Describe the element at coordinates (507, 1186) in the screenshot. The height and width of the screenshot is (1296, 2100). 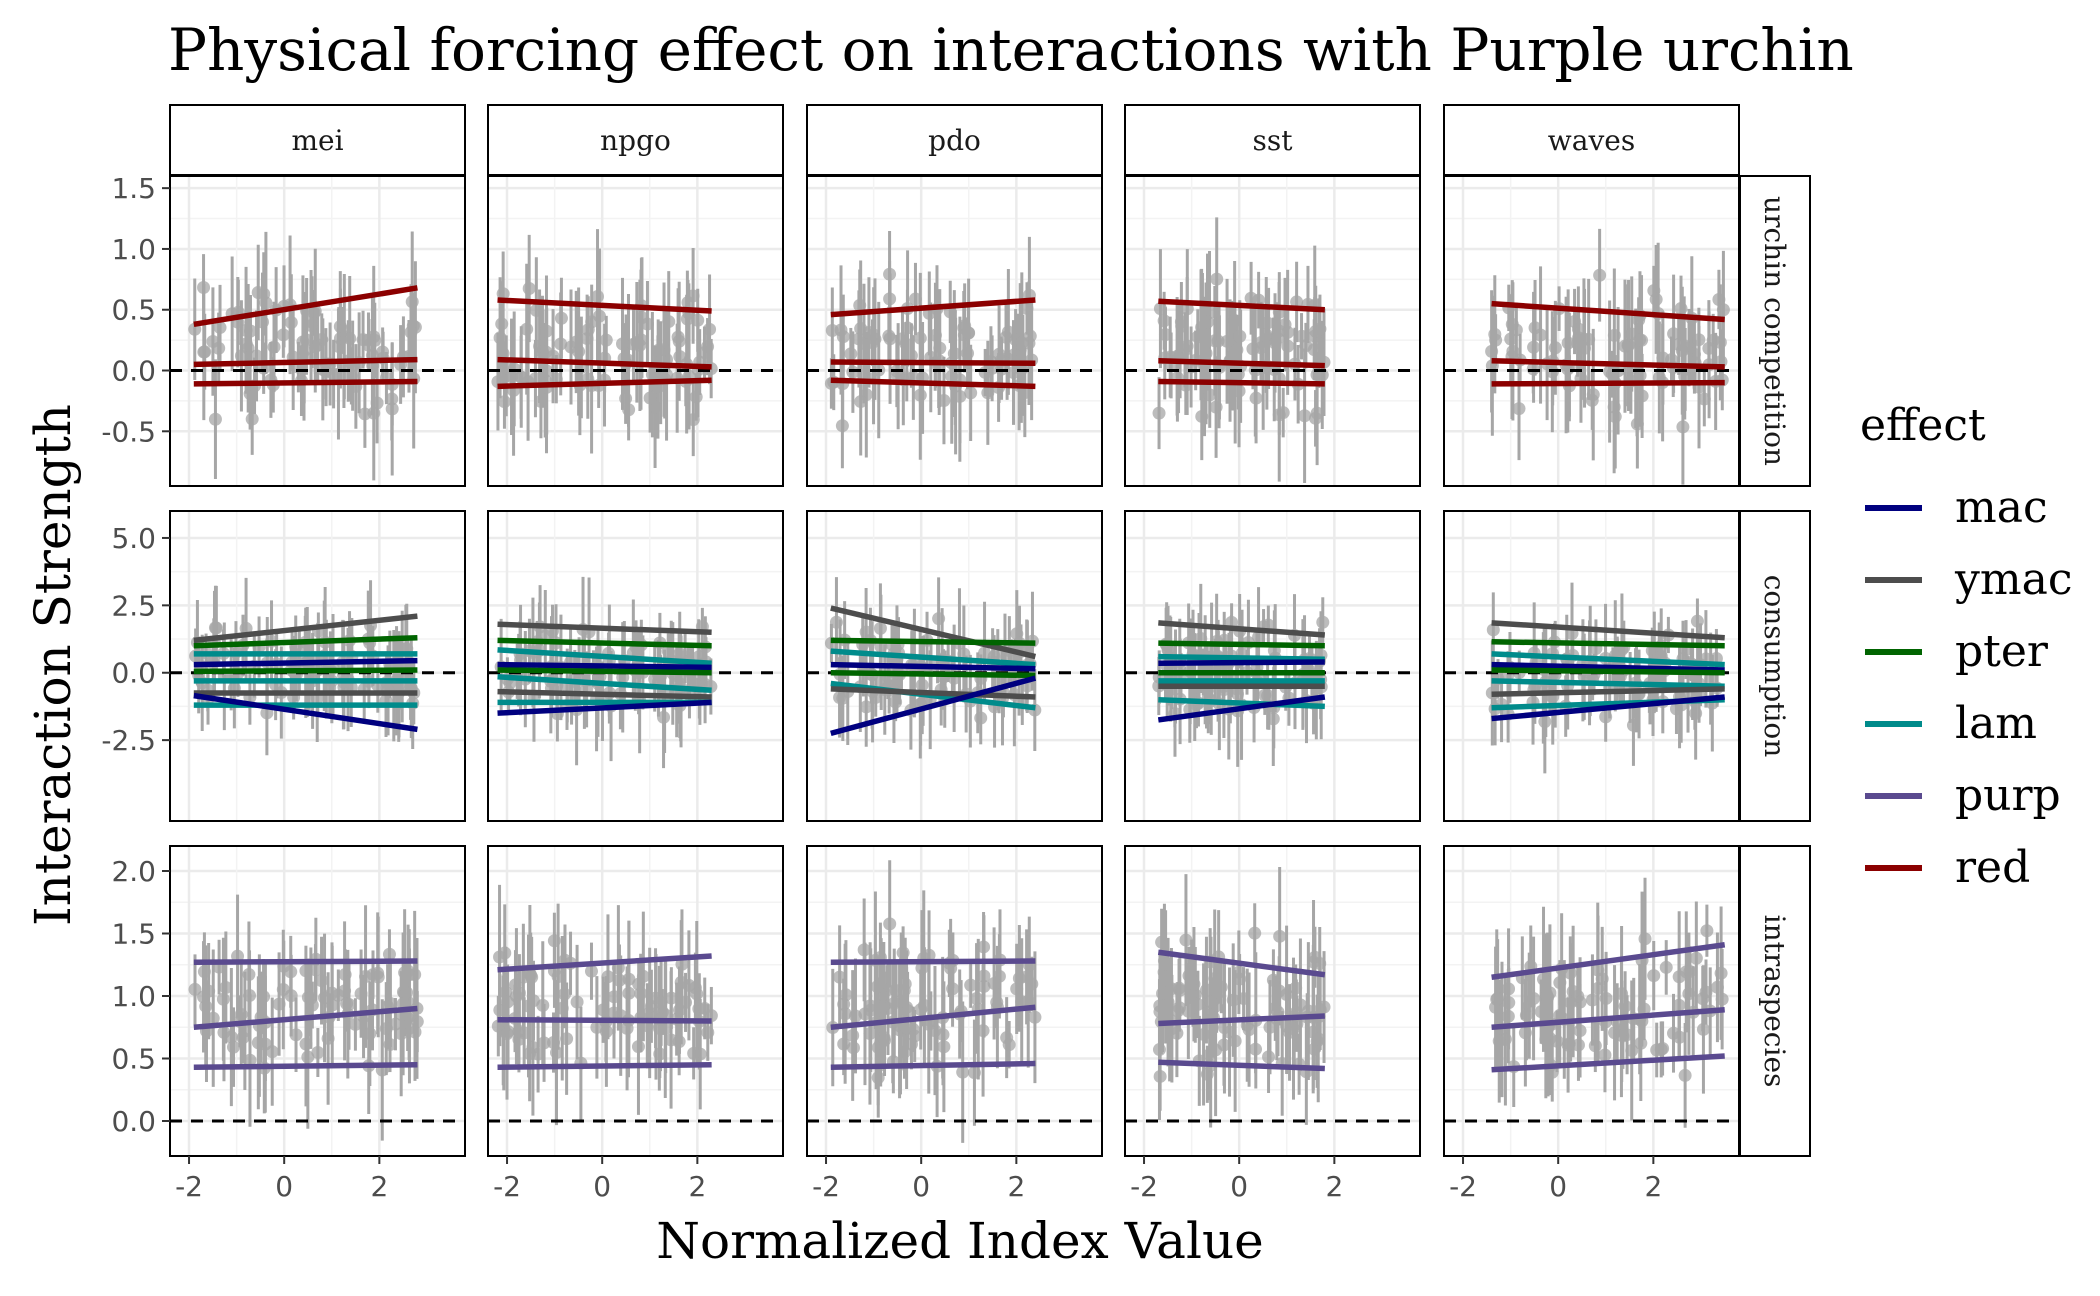
I see `x-tick-label: -2` at that location.